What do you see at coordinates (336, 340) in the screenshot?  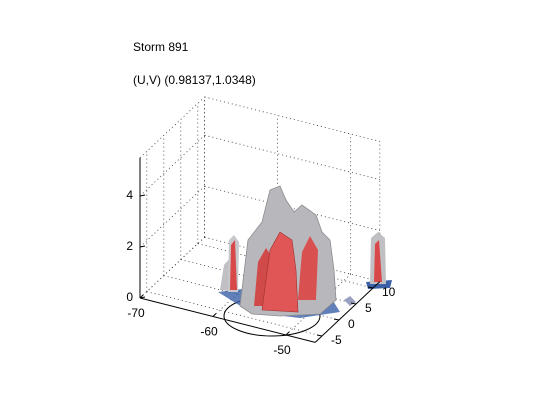 I see `y-tick-label: -5` at bounding box center [336, 340].